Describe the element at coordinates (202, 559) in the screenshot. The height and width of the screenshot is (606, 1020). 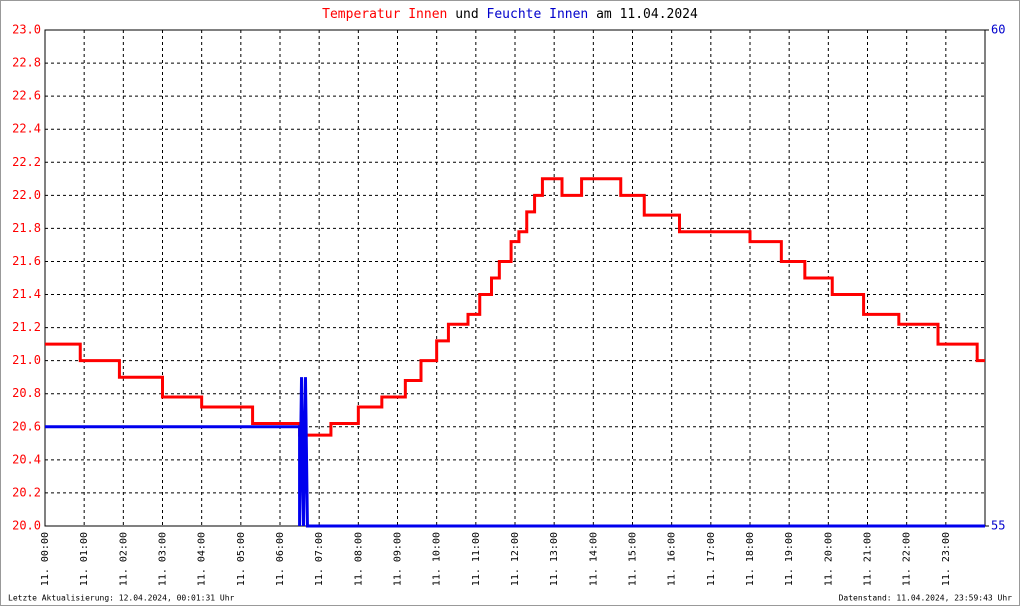
I see `x-tick-label: 11. 04:00` at that location.